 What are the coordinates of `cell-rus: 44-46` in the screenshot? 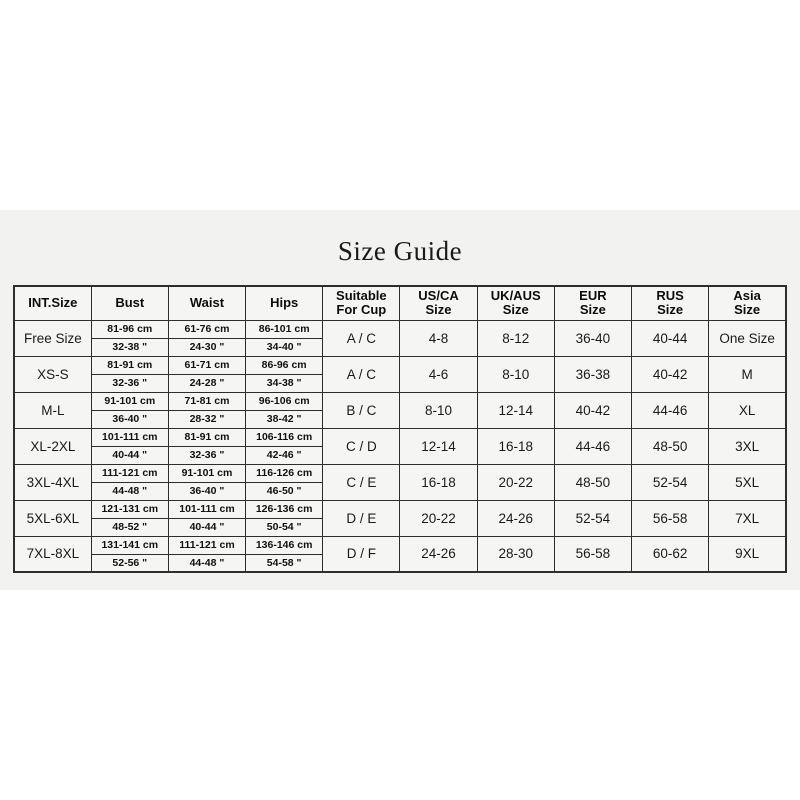 It's located at (670, 410).